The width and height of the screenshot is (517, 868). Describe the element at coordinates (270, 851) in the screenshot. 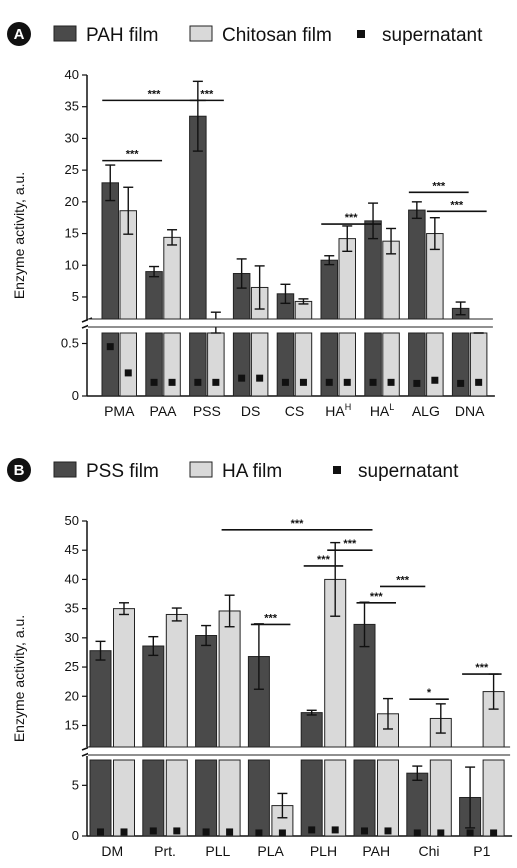

I see `category-label: PLA` at that location.